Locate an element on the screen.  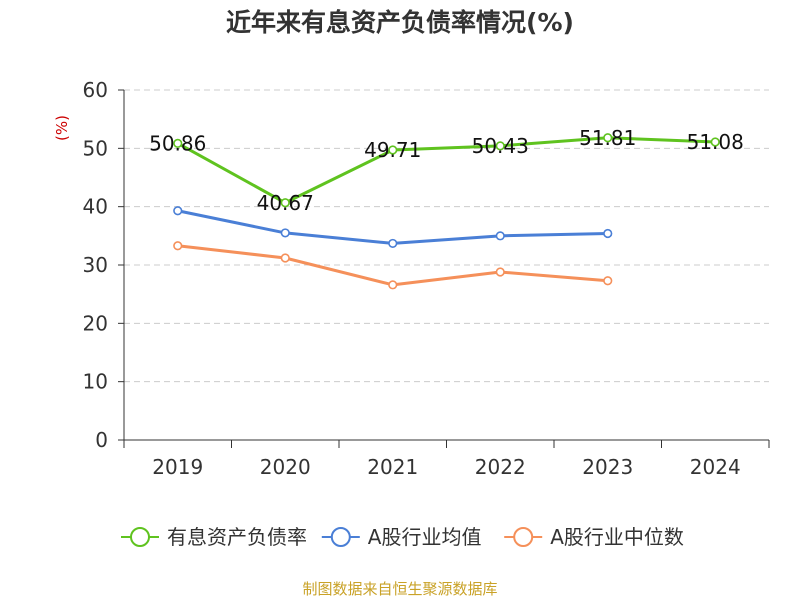
y-tick-label: 0 is located at coordinates (101, 440).